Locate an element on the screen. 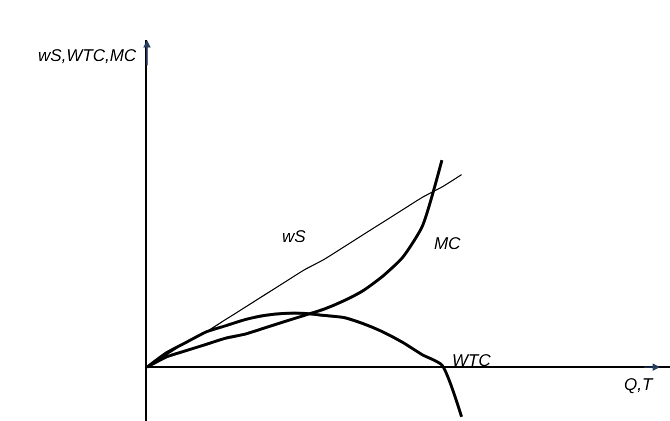 This screenshot has height=421, width=670. series-label: MC is located at coordinates (448, 243).